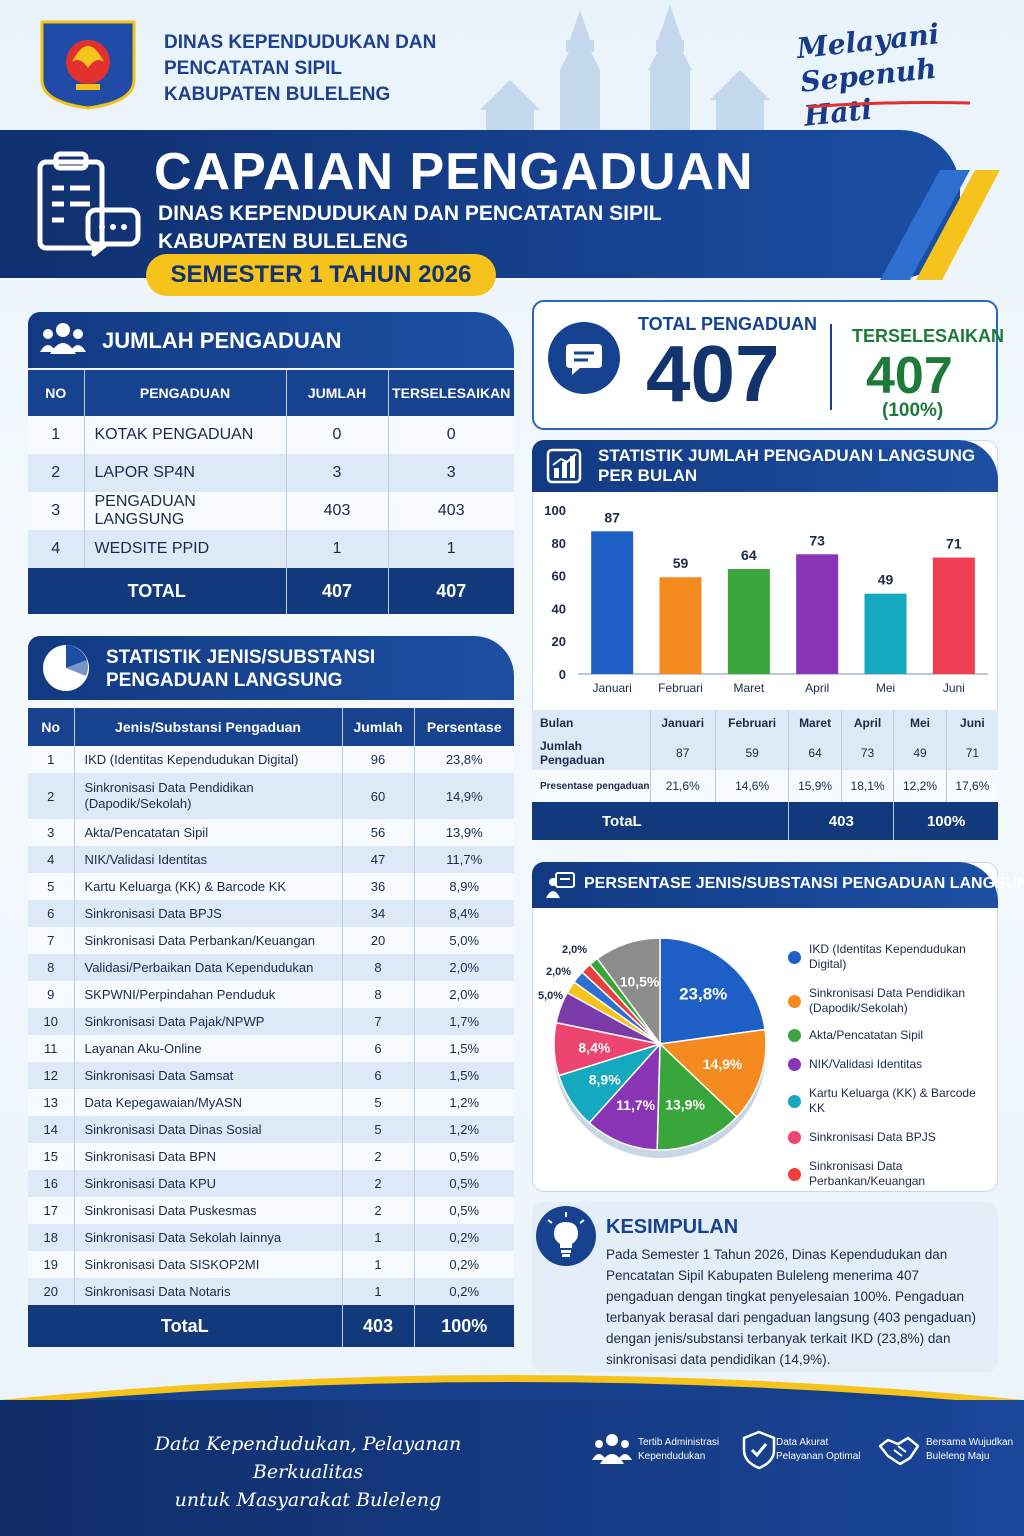 The image size is (1024, 1536). What do you see at coordinates (945, 821) in the screenshot?
I see `total-cell: 100%` at bounding box center [945, 821].